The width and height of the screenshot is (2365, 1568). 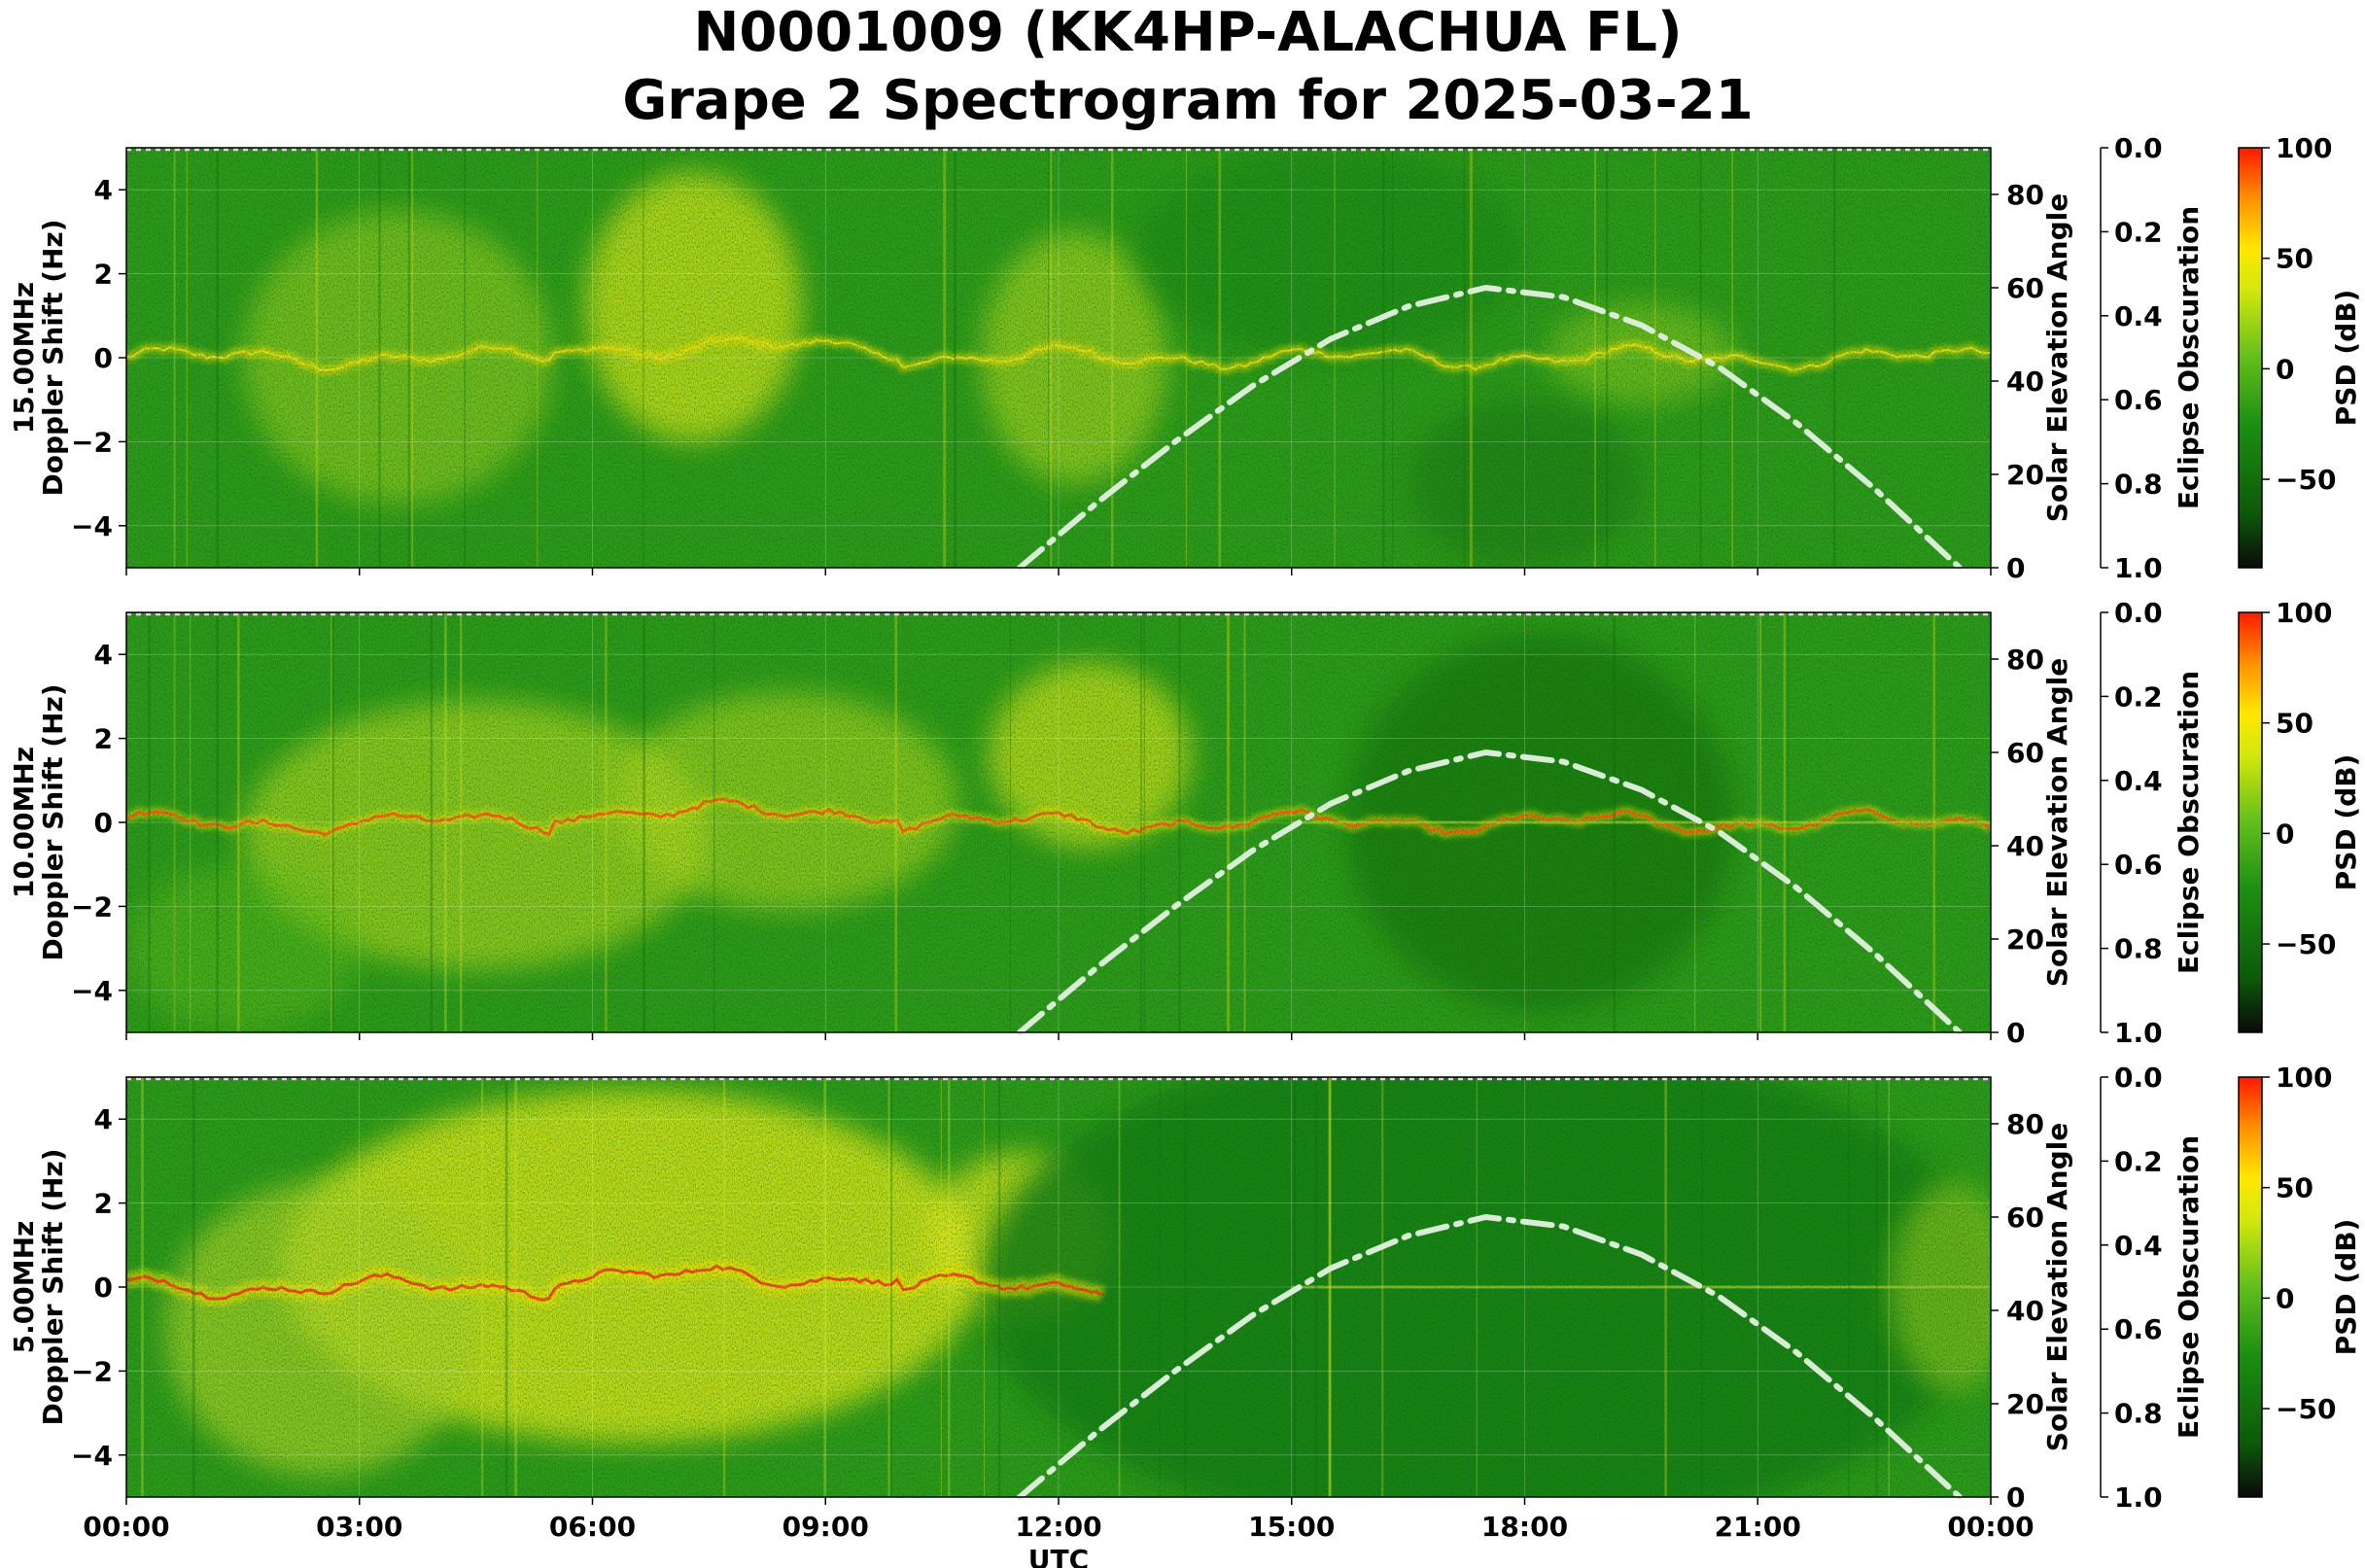 What do you see at coordinates (1758, 1527) in the screenshot?
I see `x-tick-label: 21:00` at bounding box center [1758, 1527].